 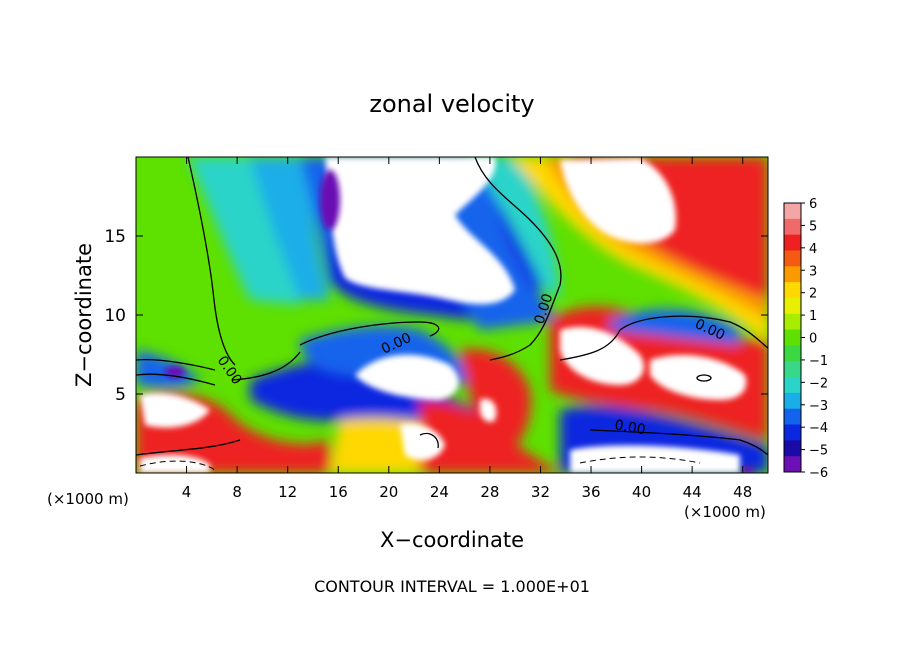 What do you see at coordinates (818, 428) in the screenshot?
I see `colorbar-tick-label: −4` at bounding box center [818, 428].